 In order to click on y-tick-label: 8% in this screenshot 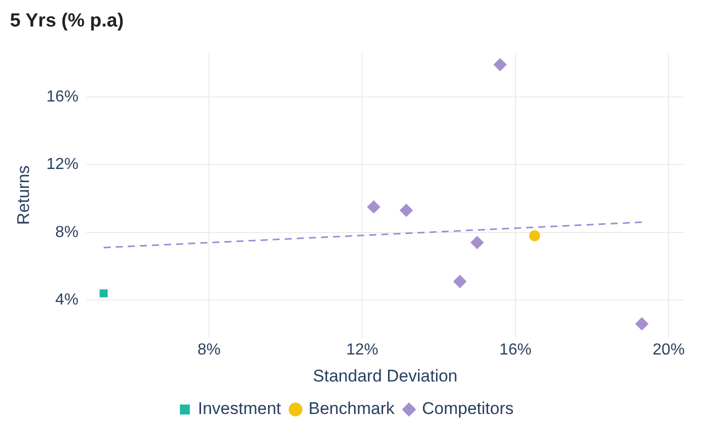, I will do `click(66, 232)`.